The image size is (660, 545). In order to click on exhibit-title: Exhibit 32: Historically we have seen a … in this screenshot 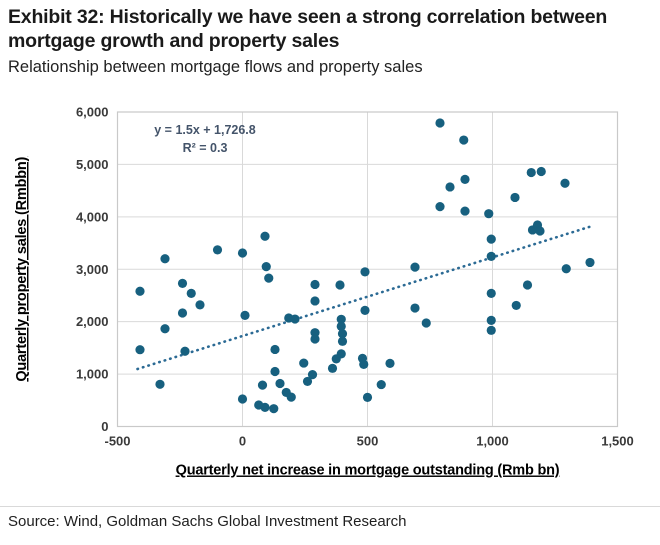, I will do `click(308, 29)`.